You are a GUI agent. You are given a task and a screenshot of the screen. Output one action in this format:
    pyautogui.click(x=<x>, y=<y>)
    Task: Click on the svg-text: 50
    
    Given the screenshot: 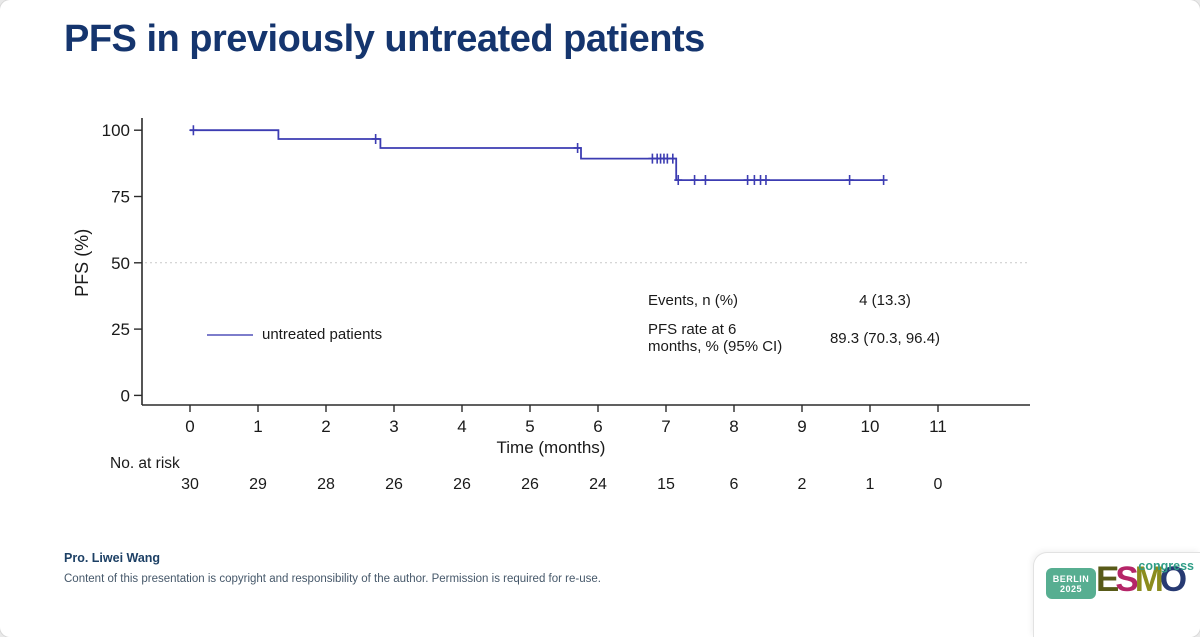 What is the action you would take?
    pyautogui.click(x=120, y=263)
    